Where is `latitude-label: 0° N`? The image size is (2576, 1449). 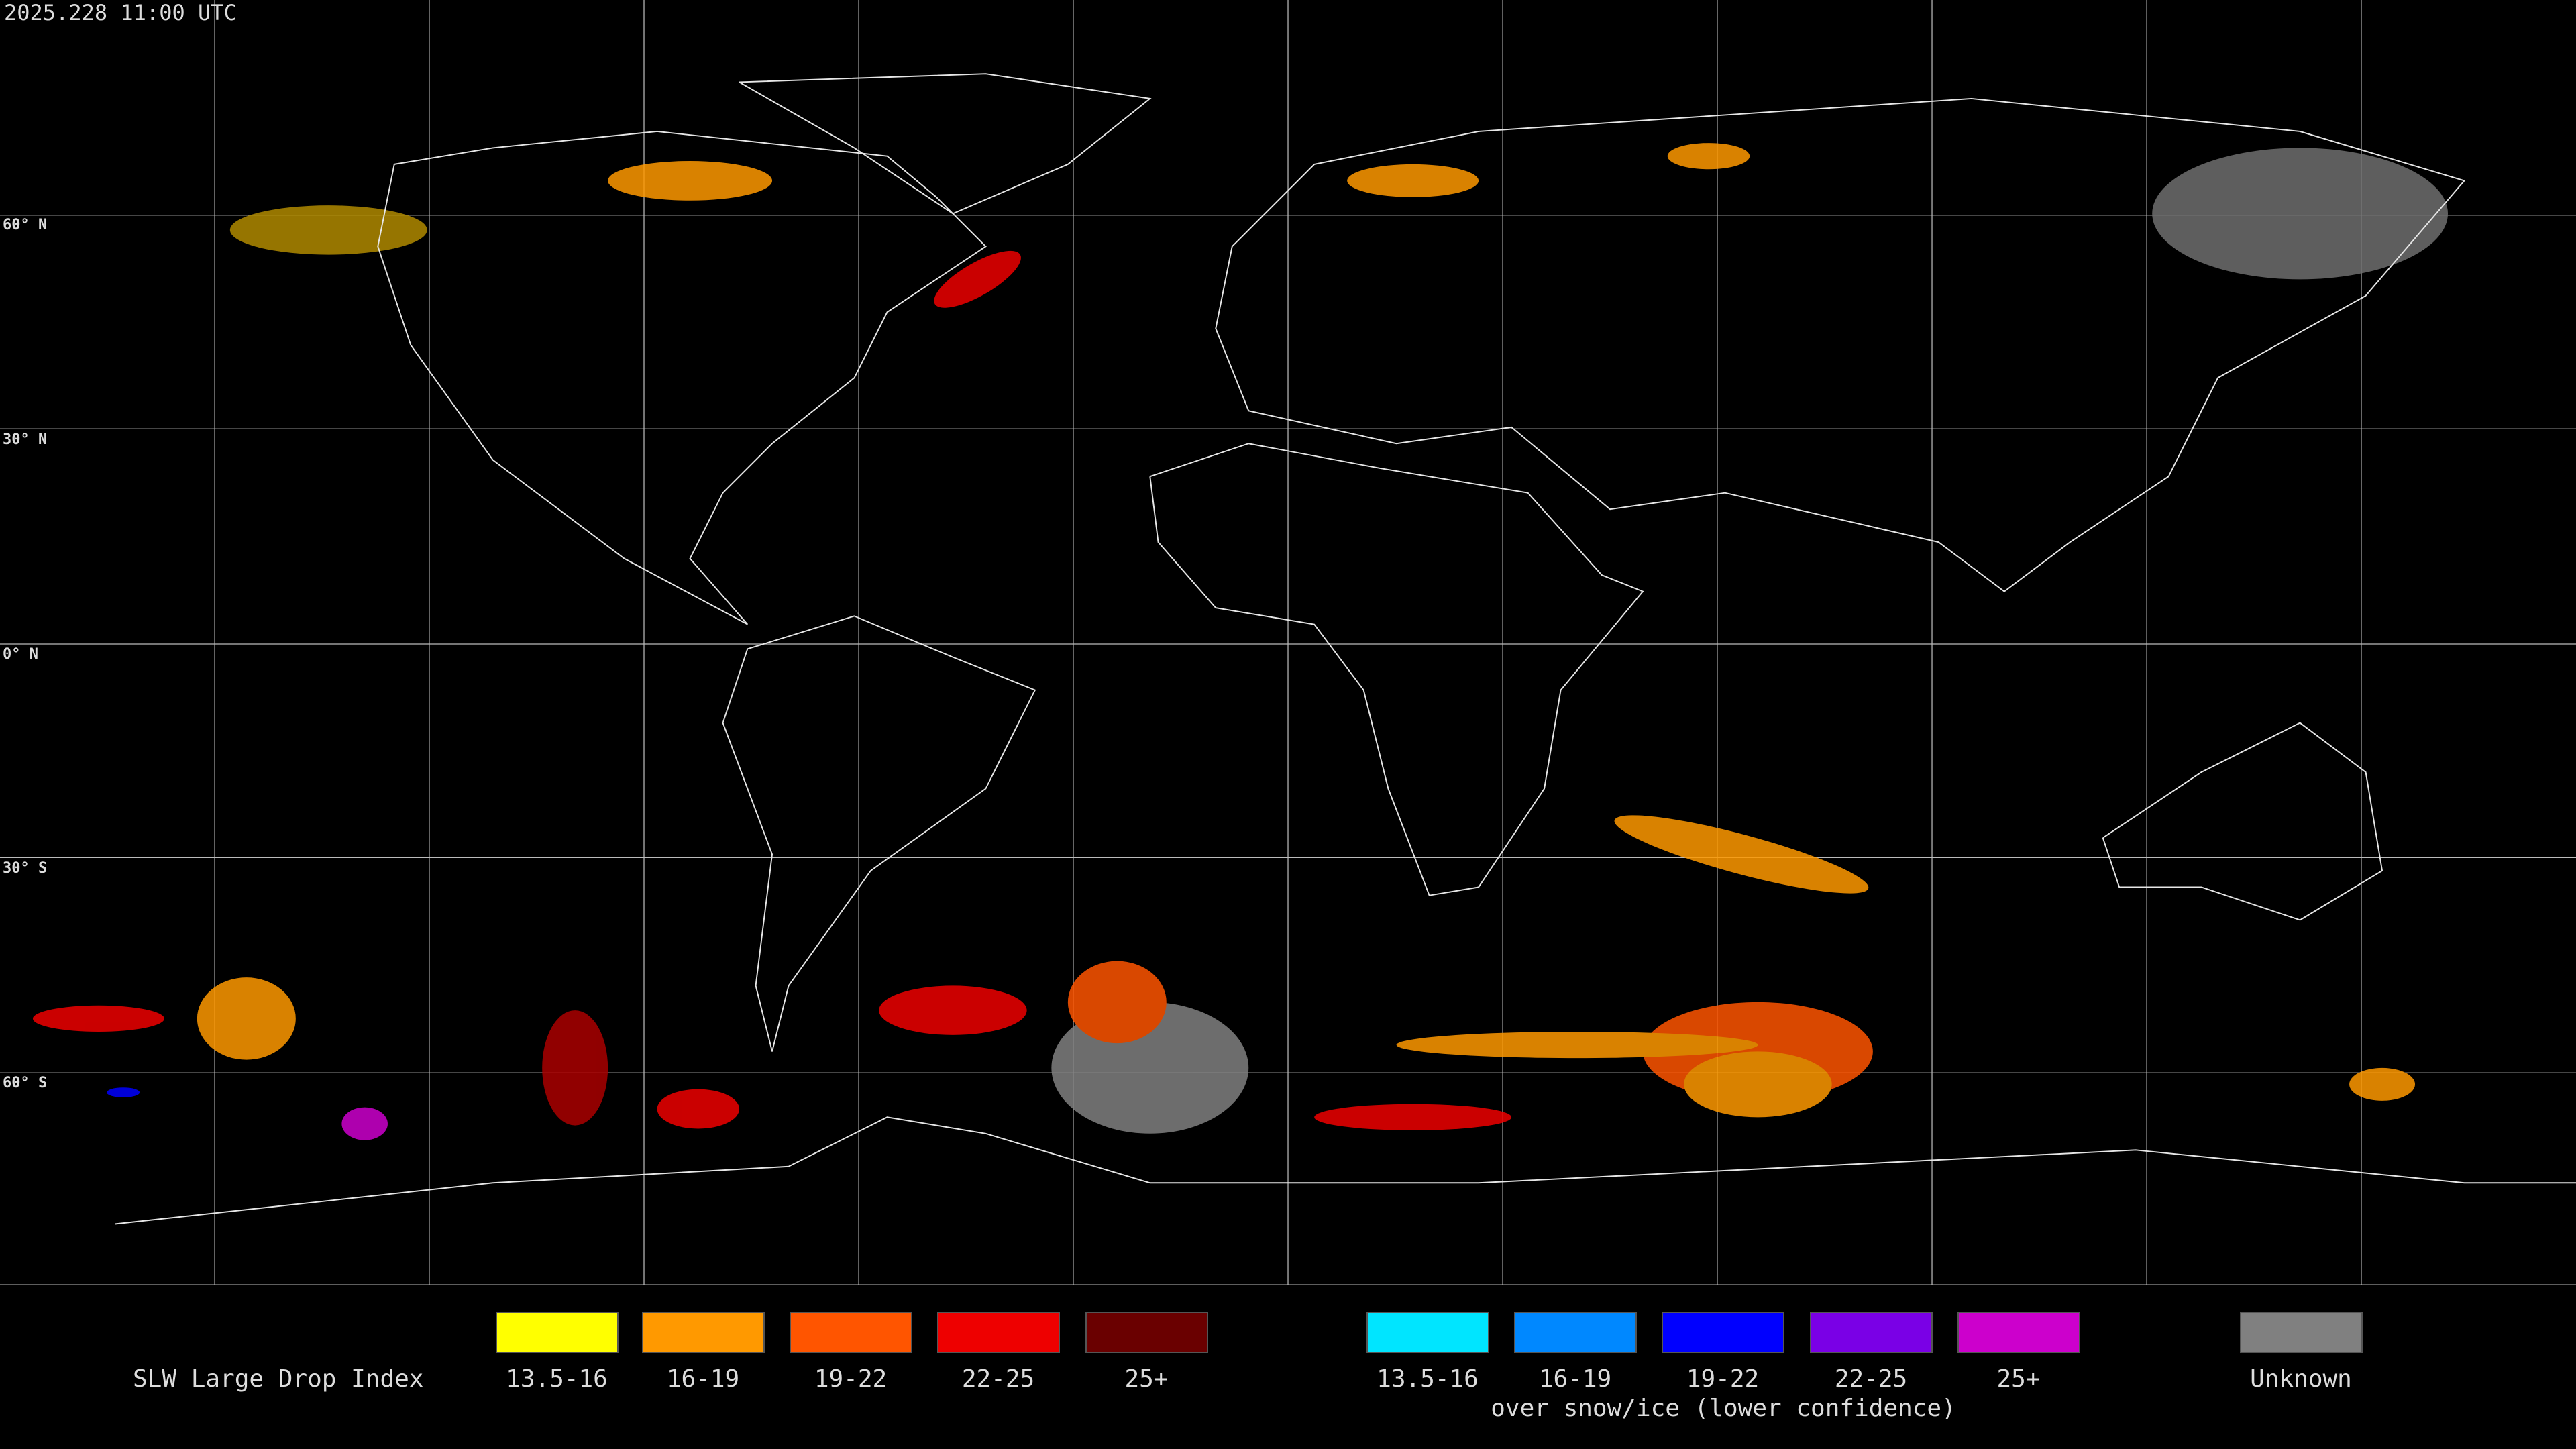 latitude-label: 0° N is located at coordinates (20, 654).